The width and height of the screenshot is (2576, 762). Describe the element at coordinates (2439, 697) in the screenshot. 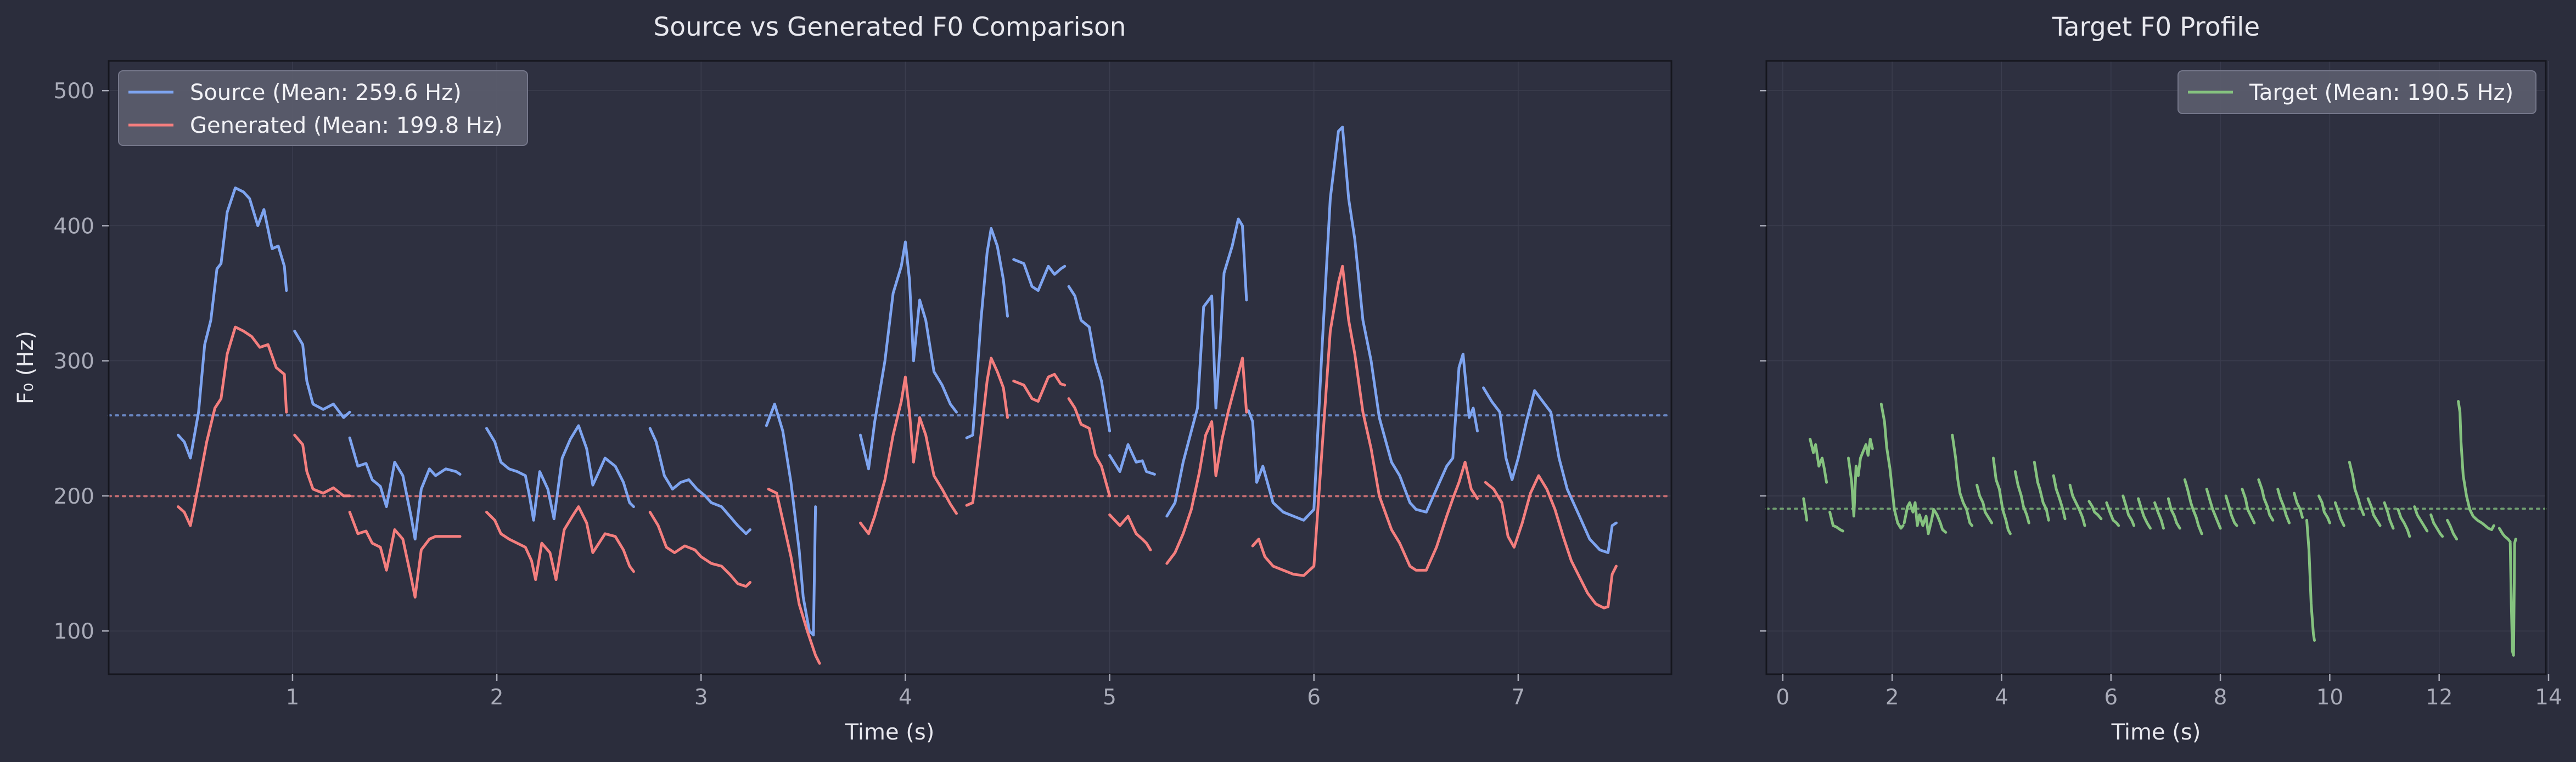

I see `target-x-tick-label: 12` at that location.